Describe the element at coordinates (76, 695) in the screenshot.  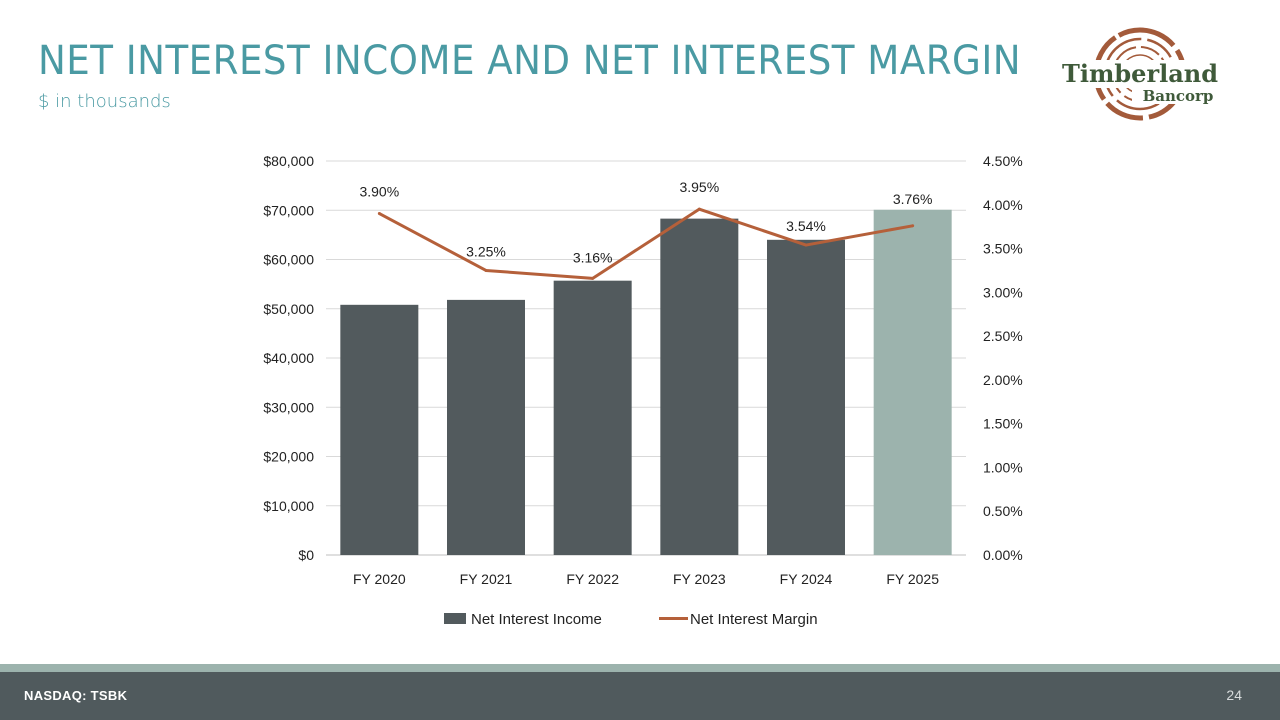
I see `ticker-label: NASDAQ: TSBK` at that location.